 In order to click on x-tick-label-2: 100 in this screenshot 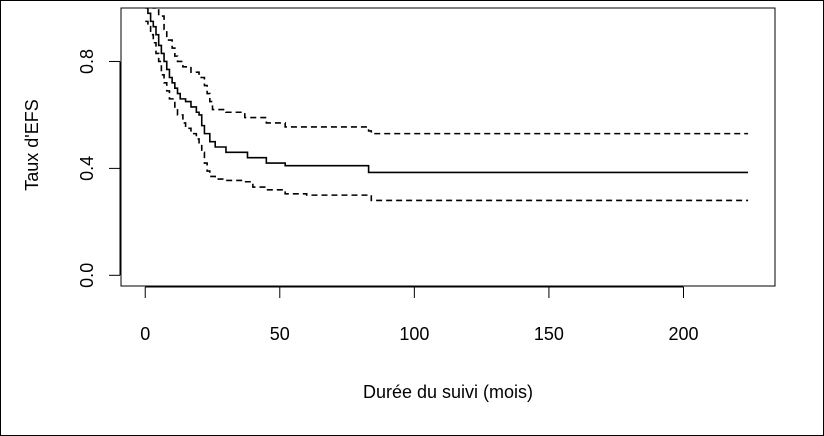, I will do `click(414, 334)`.